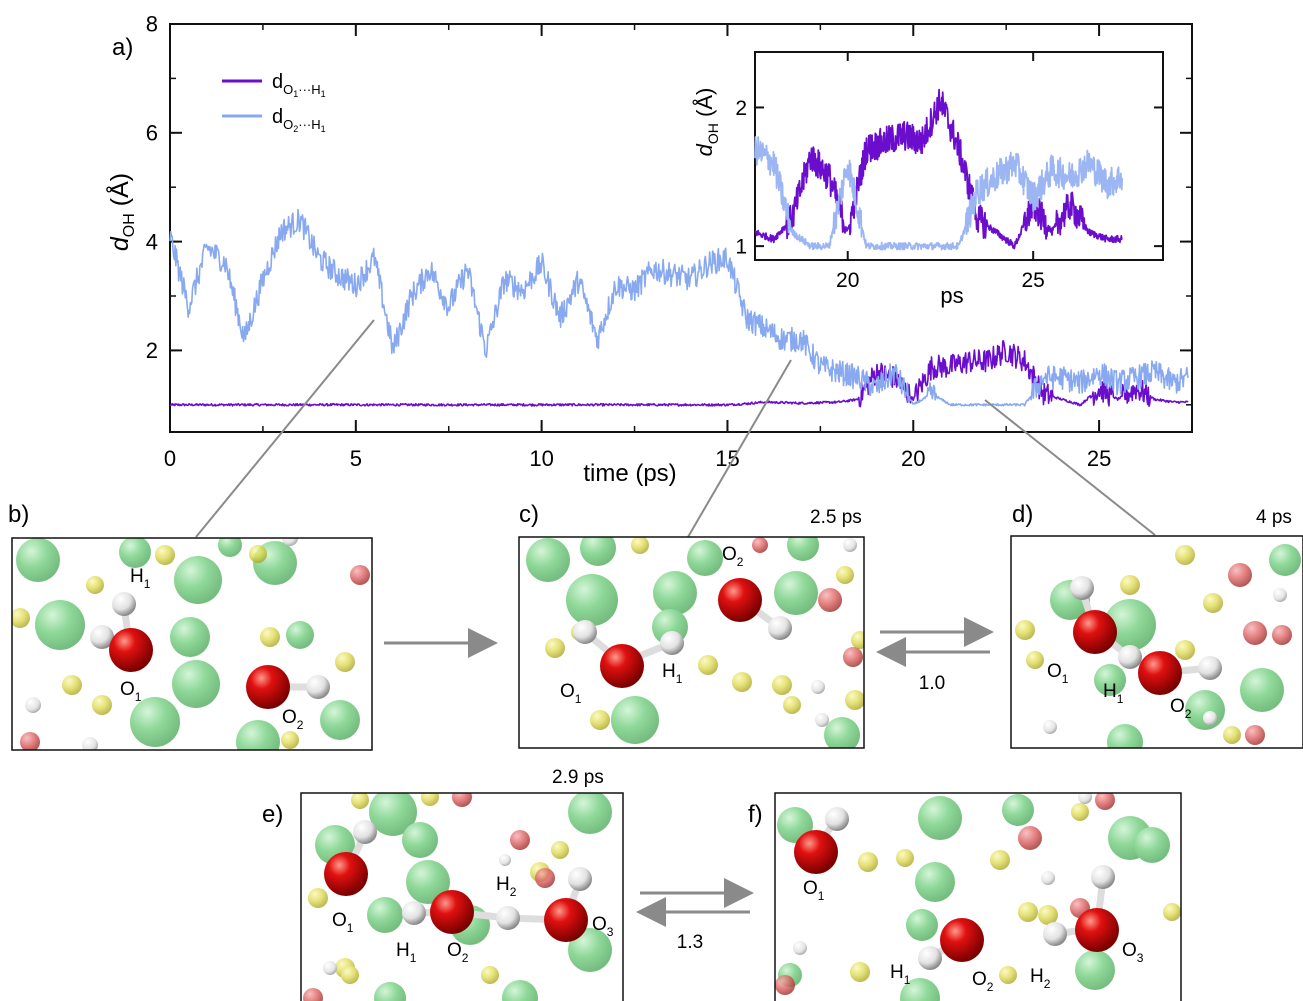  Describe the element at coordinates (1274, 517) in the screenshot. I see `time-label-d: 4 ps` at that location.